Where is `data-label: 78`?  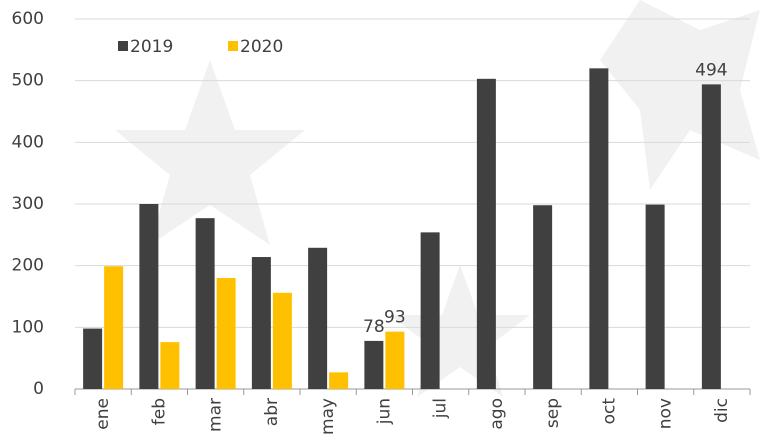 data-label: 78 is located at coordinates (374, 327).